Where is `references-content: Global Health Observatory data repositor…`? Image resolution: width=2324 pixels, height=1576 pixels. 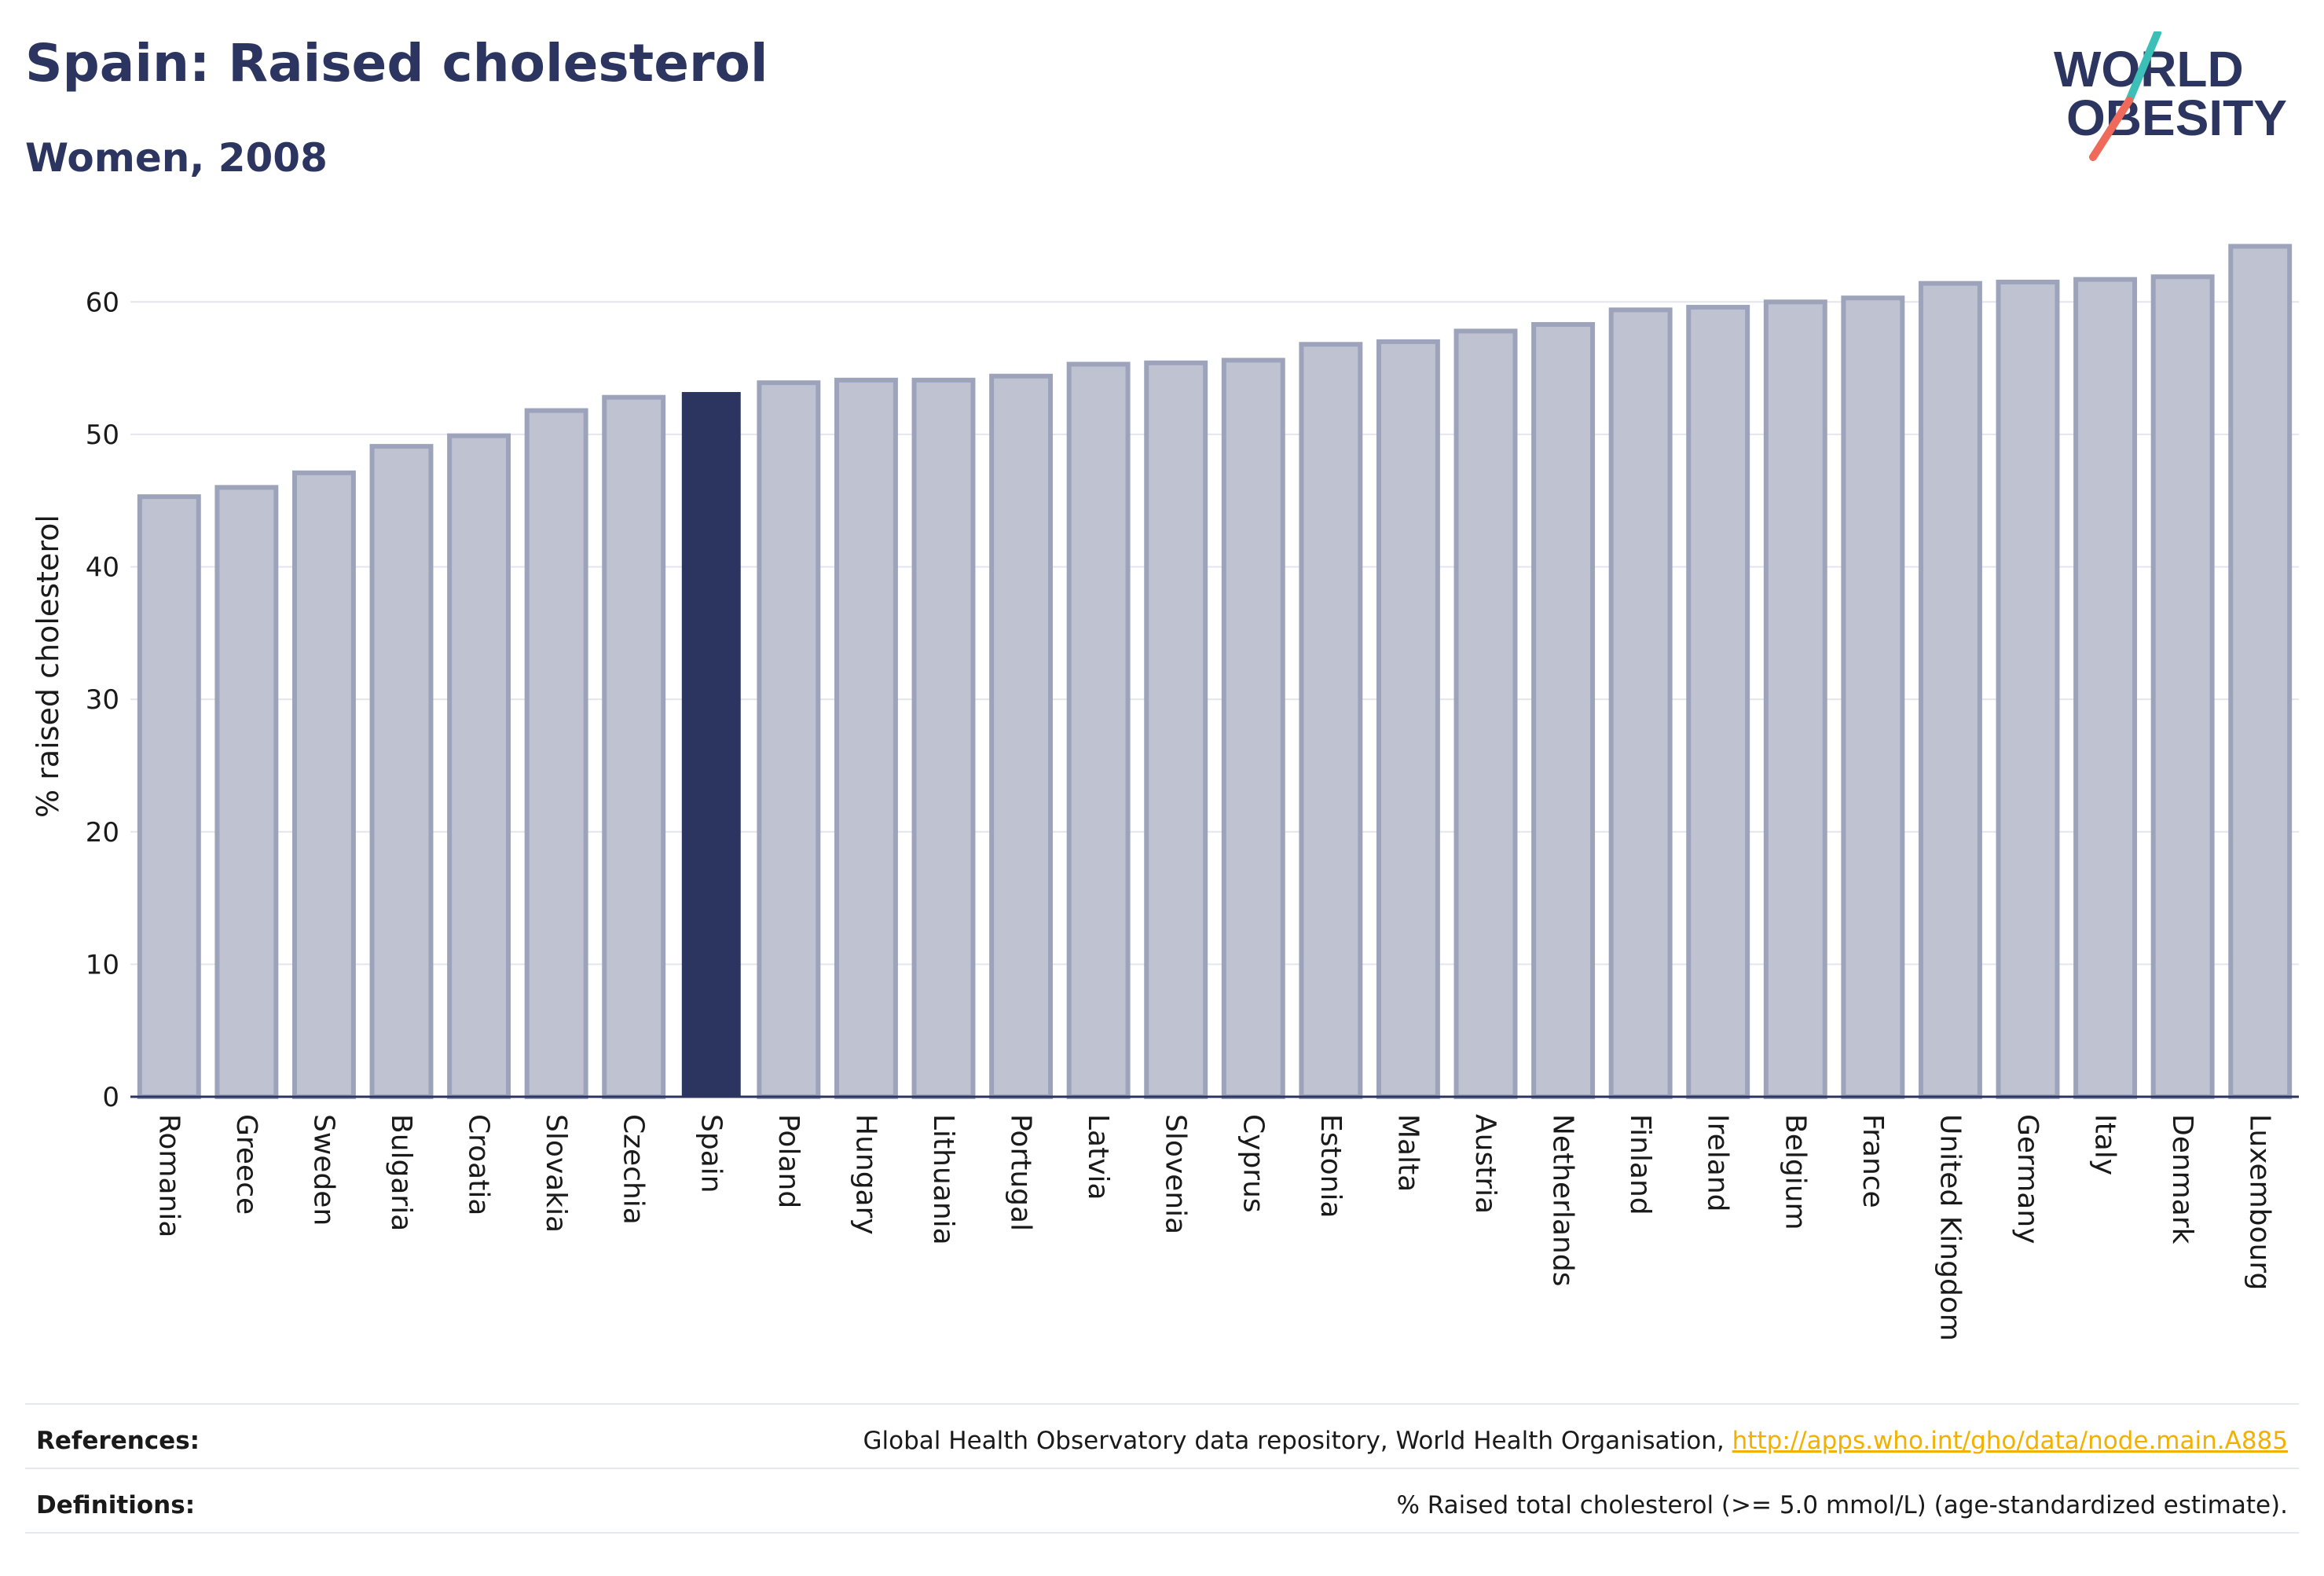 references-content: Global Health Observatory data repositor… is located at coordinates (1575, 1441).